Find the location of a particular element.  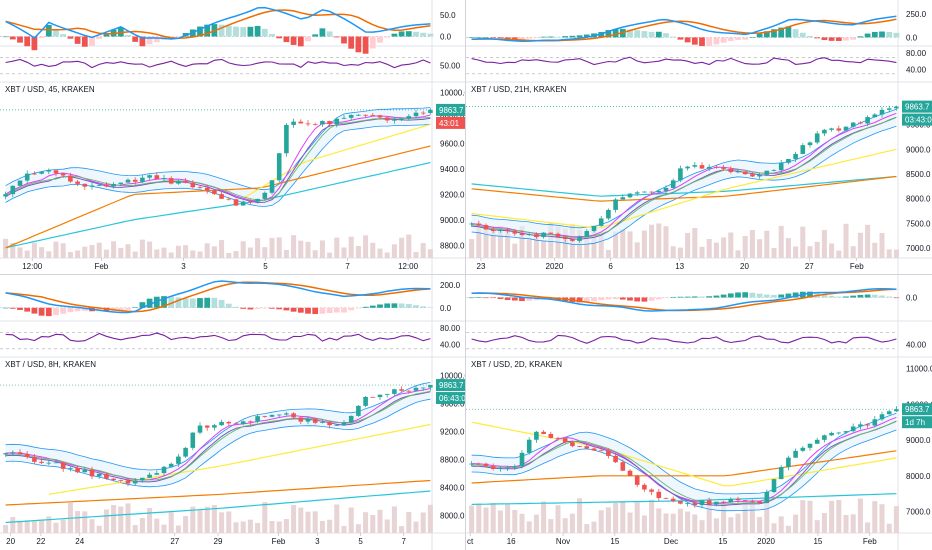

ema-cyan-line is located at coordinates (684, 186).